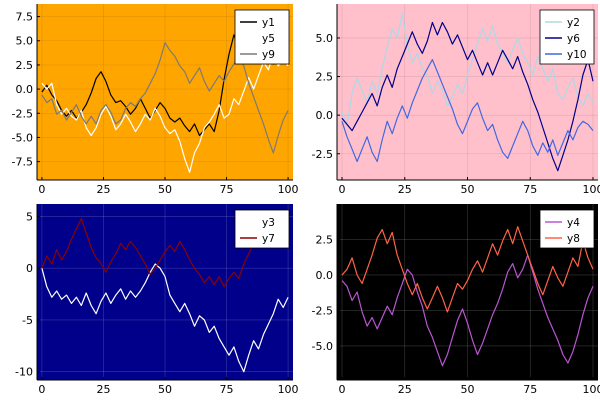 The image size is (600, 400). Describe the element at coordinates (22, 162) in the screenshot. I see `y-tick-label: -7.5` at that location.